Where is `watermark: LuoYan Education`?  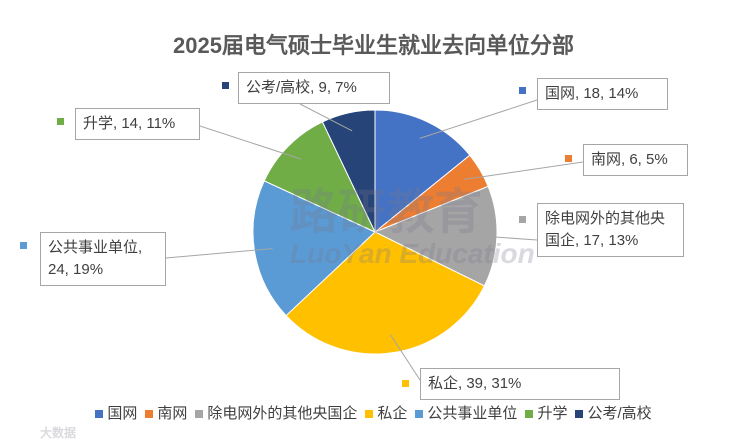 watermark: LuoYan Education is located at coordinates (412, 253).